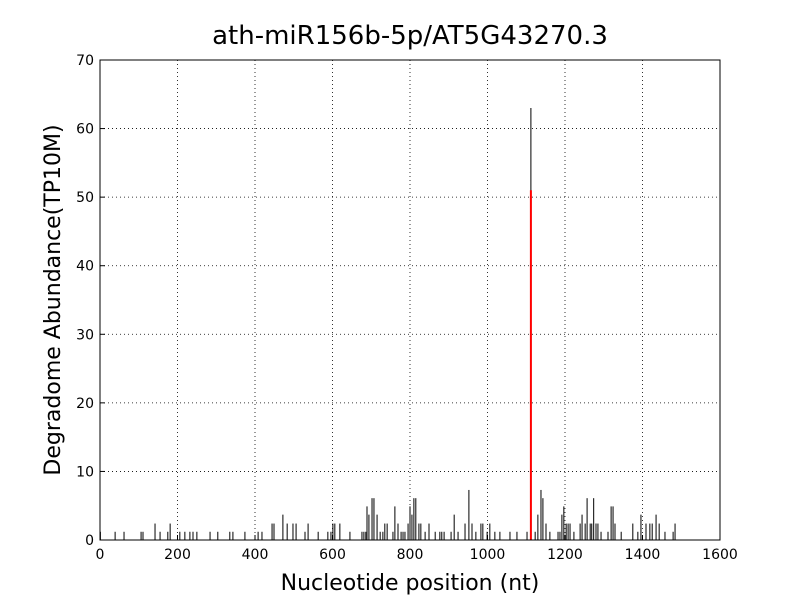  I want to click on y-tick-label: 60, so click(85, 130).